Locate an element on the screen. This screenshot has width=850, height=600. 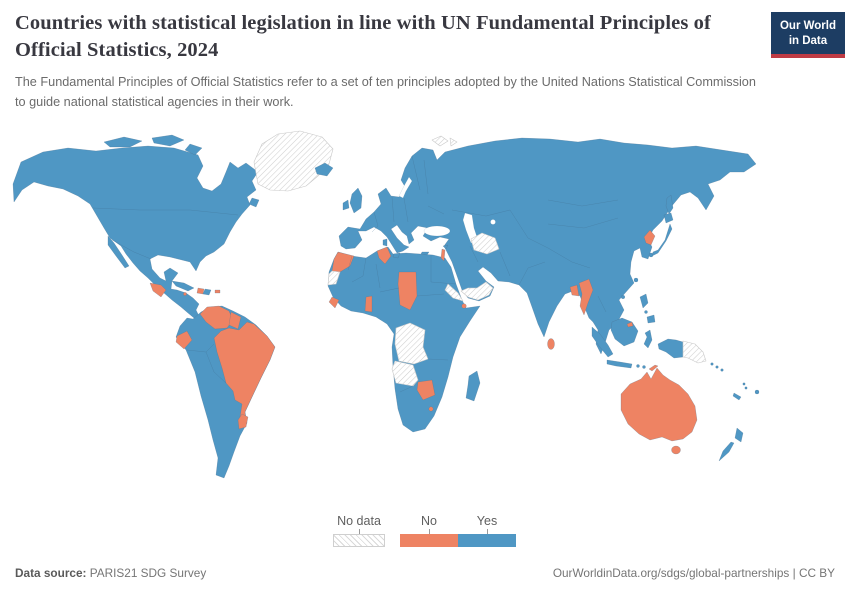
taiwan-region is located at coordinates (636, 280).